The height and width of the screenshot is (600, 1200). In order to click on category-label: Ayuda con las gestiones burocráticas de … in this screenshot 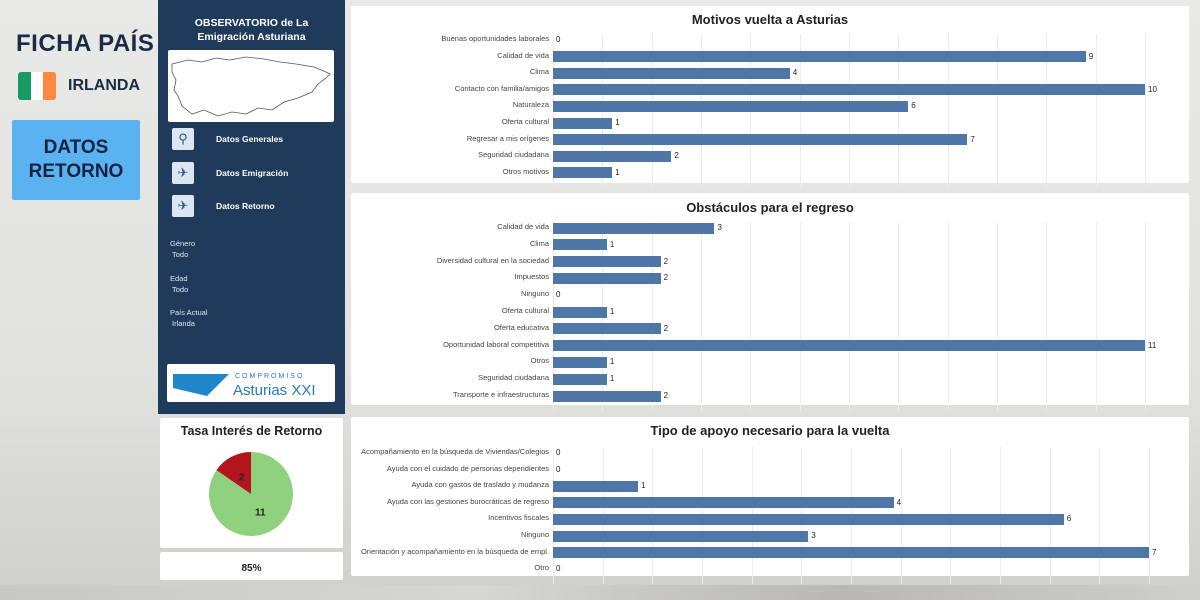, I will do `click(467, 501)`.